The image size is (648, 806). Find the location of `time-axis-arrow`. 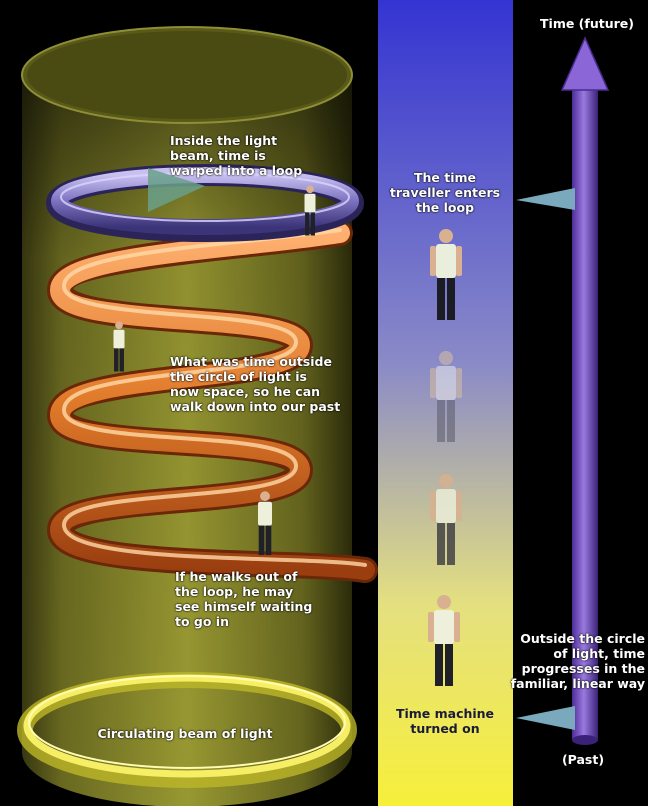

time-axis-arrow is located at coordinates (585, 390).